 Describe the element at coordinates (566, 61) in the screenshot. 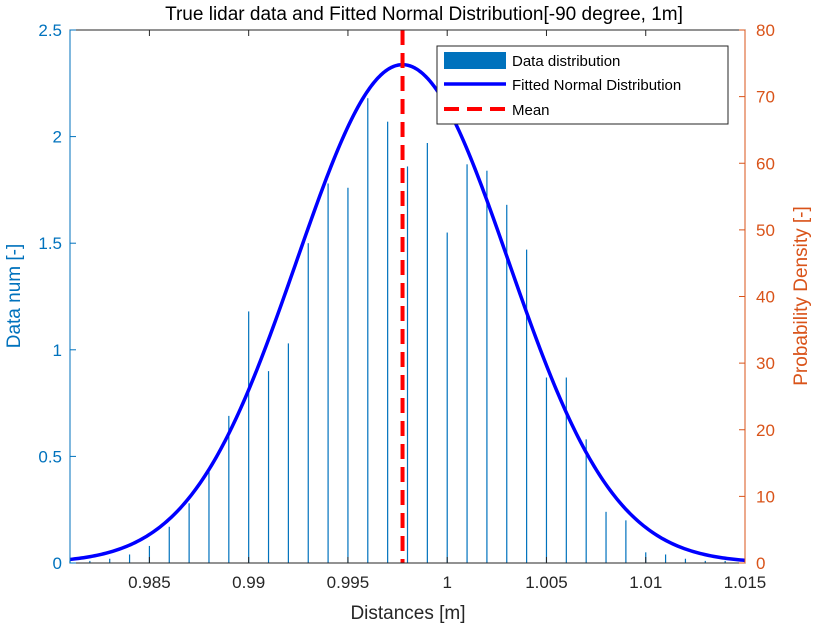

I see `legend-label-bars: Data distribution` at that location.